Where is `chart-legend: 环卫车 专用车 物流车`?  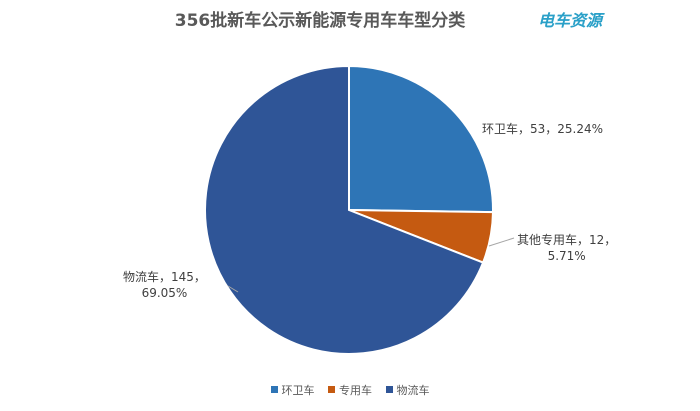 chart-legend: 环卫车 专用车 物流车 is located at coordinates (350, 390).